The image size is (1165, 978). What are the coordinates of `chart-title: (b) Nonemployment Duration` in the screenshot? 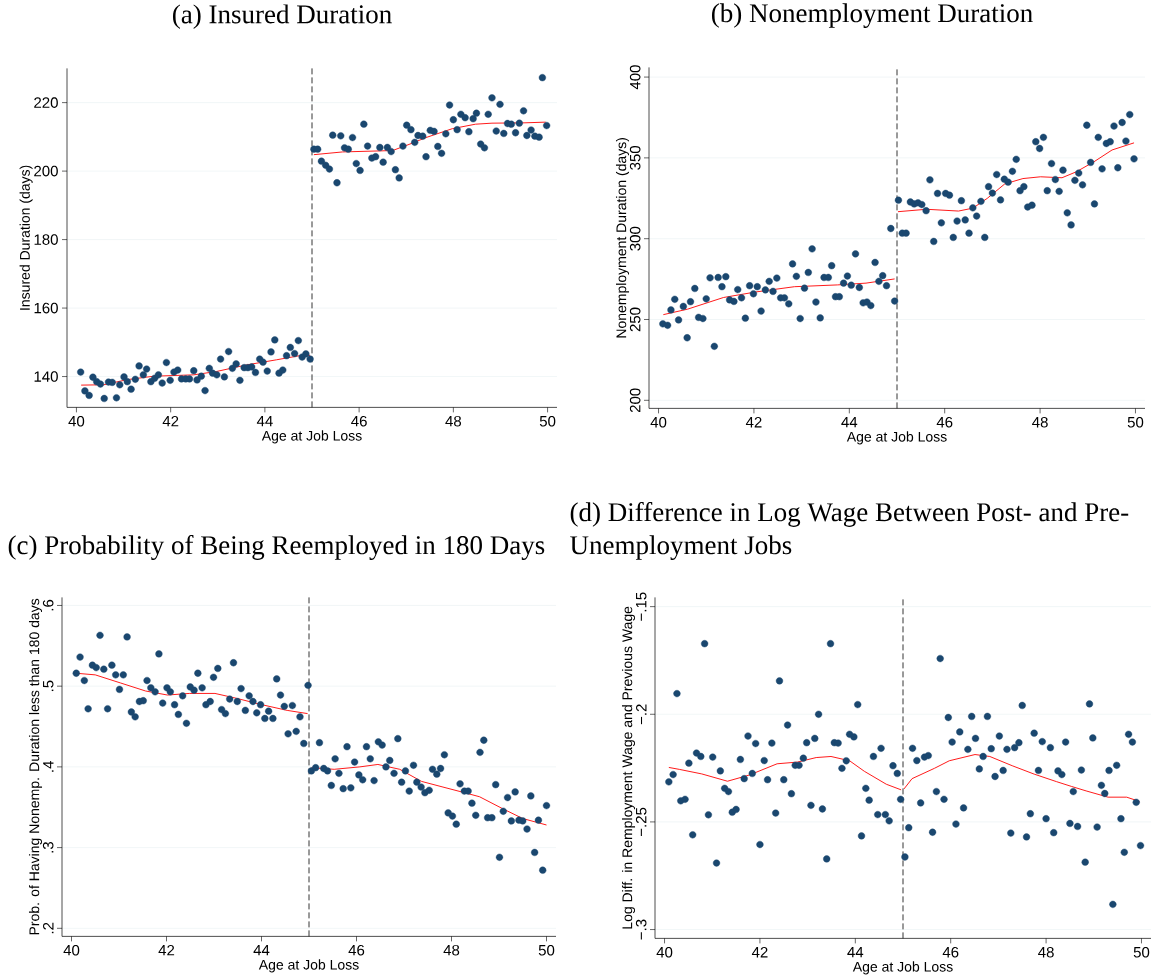 It's located at (872, 16).